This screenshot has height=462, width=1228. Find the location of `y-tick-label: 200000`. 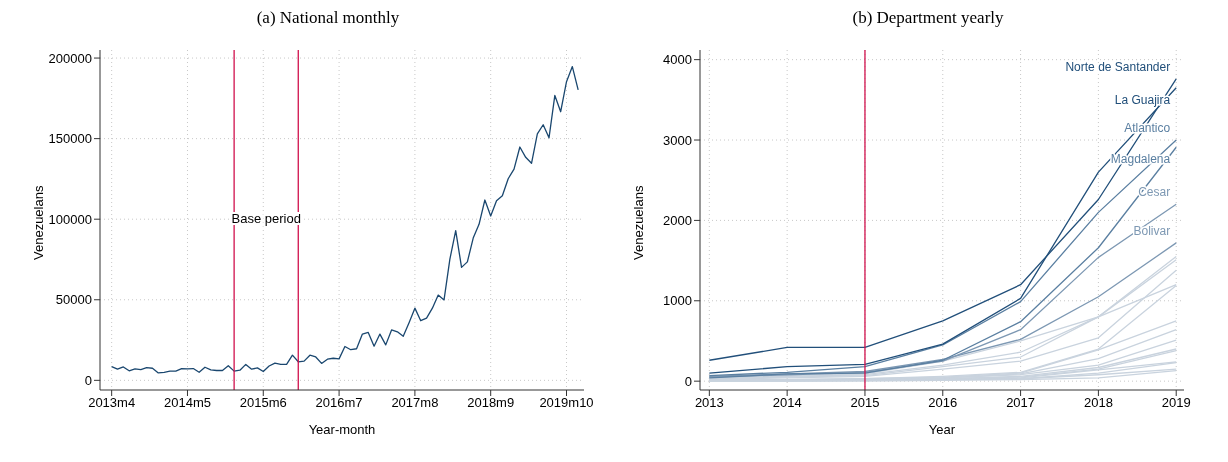

y-tick-label: 200000 is located at coordinates (70, 58).